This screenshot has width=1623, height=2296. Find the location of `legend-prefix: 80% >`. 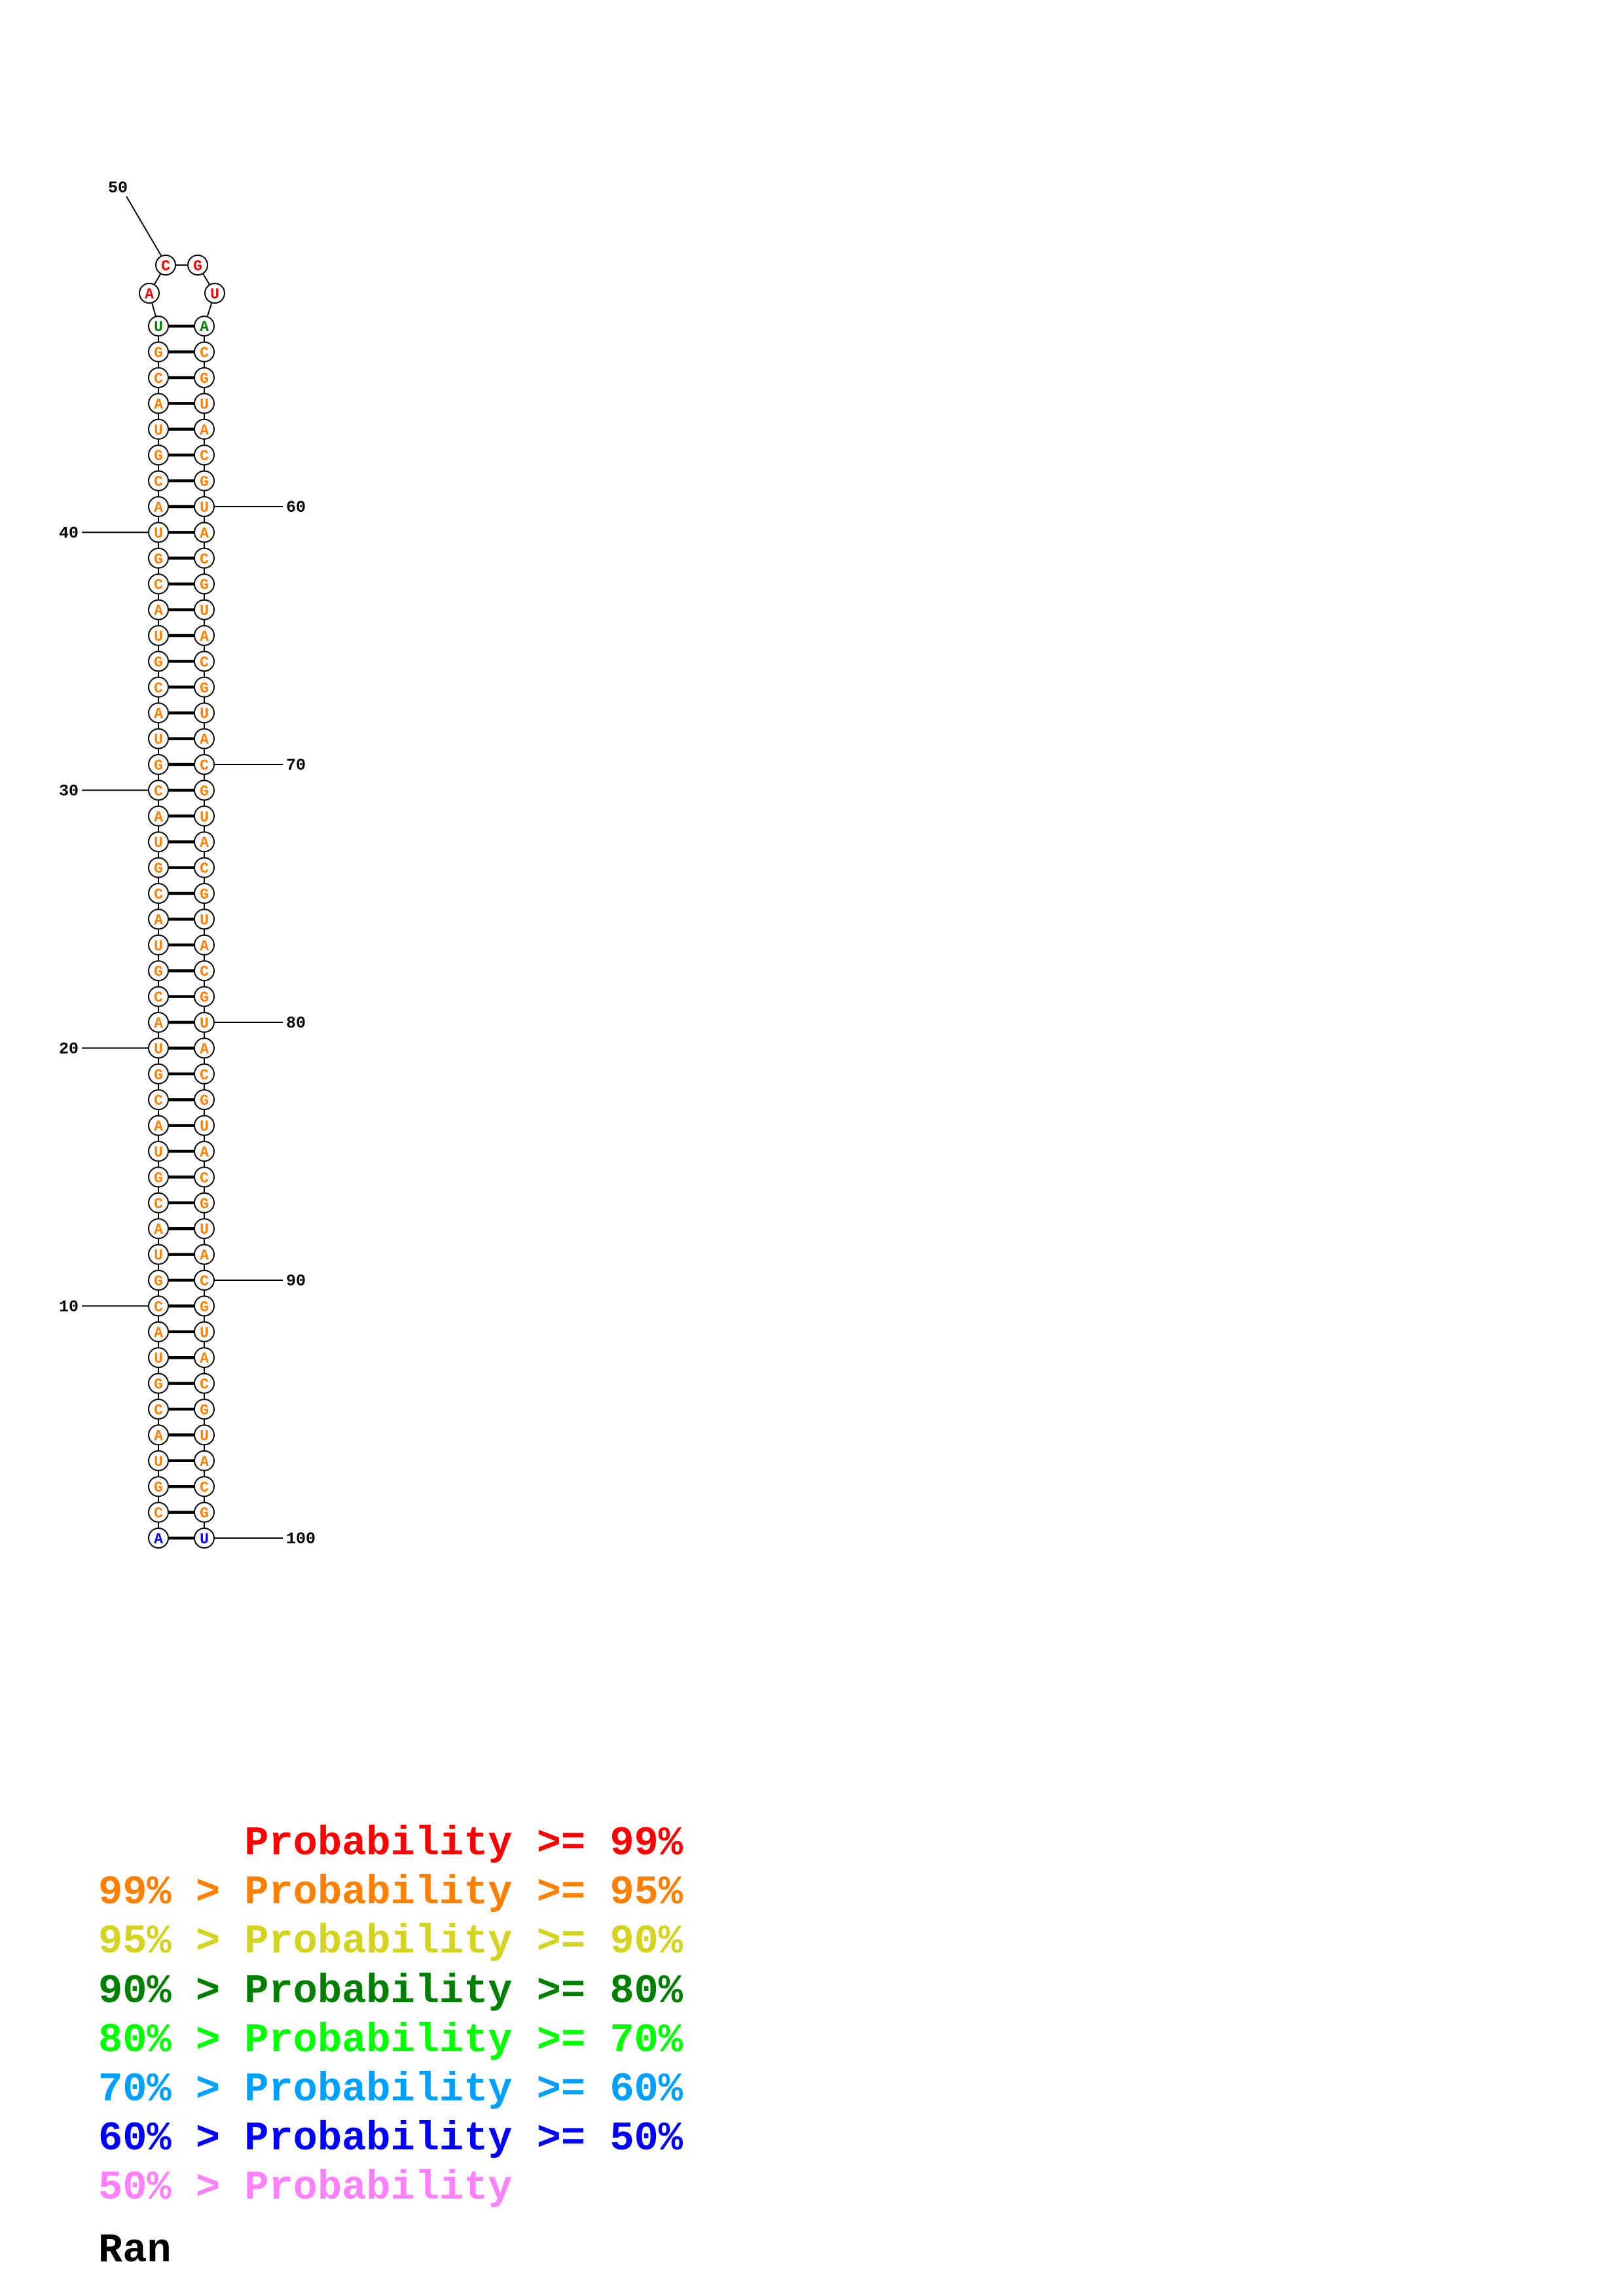

legend-prefix: 80% > is located at coordinates (171, 2040).